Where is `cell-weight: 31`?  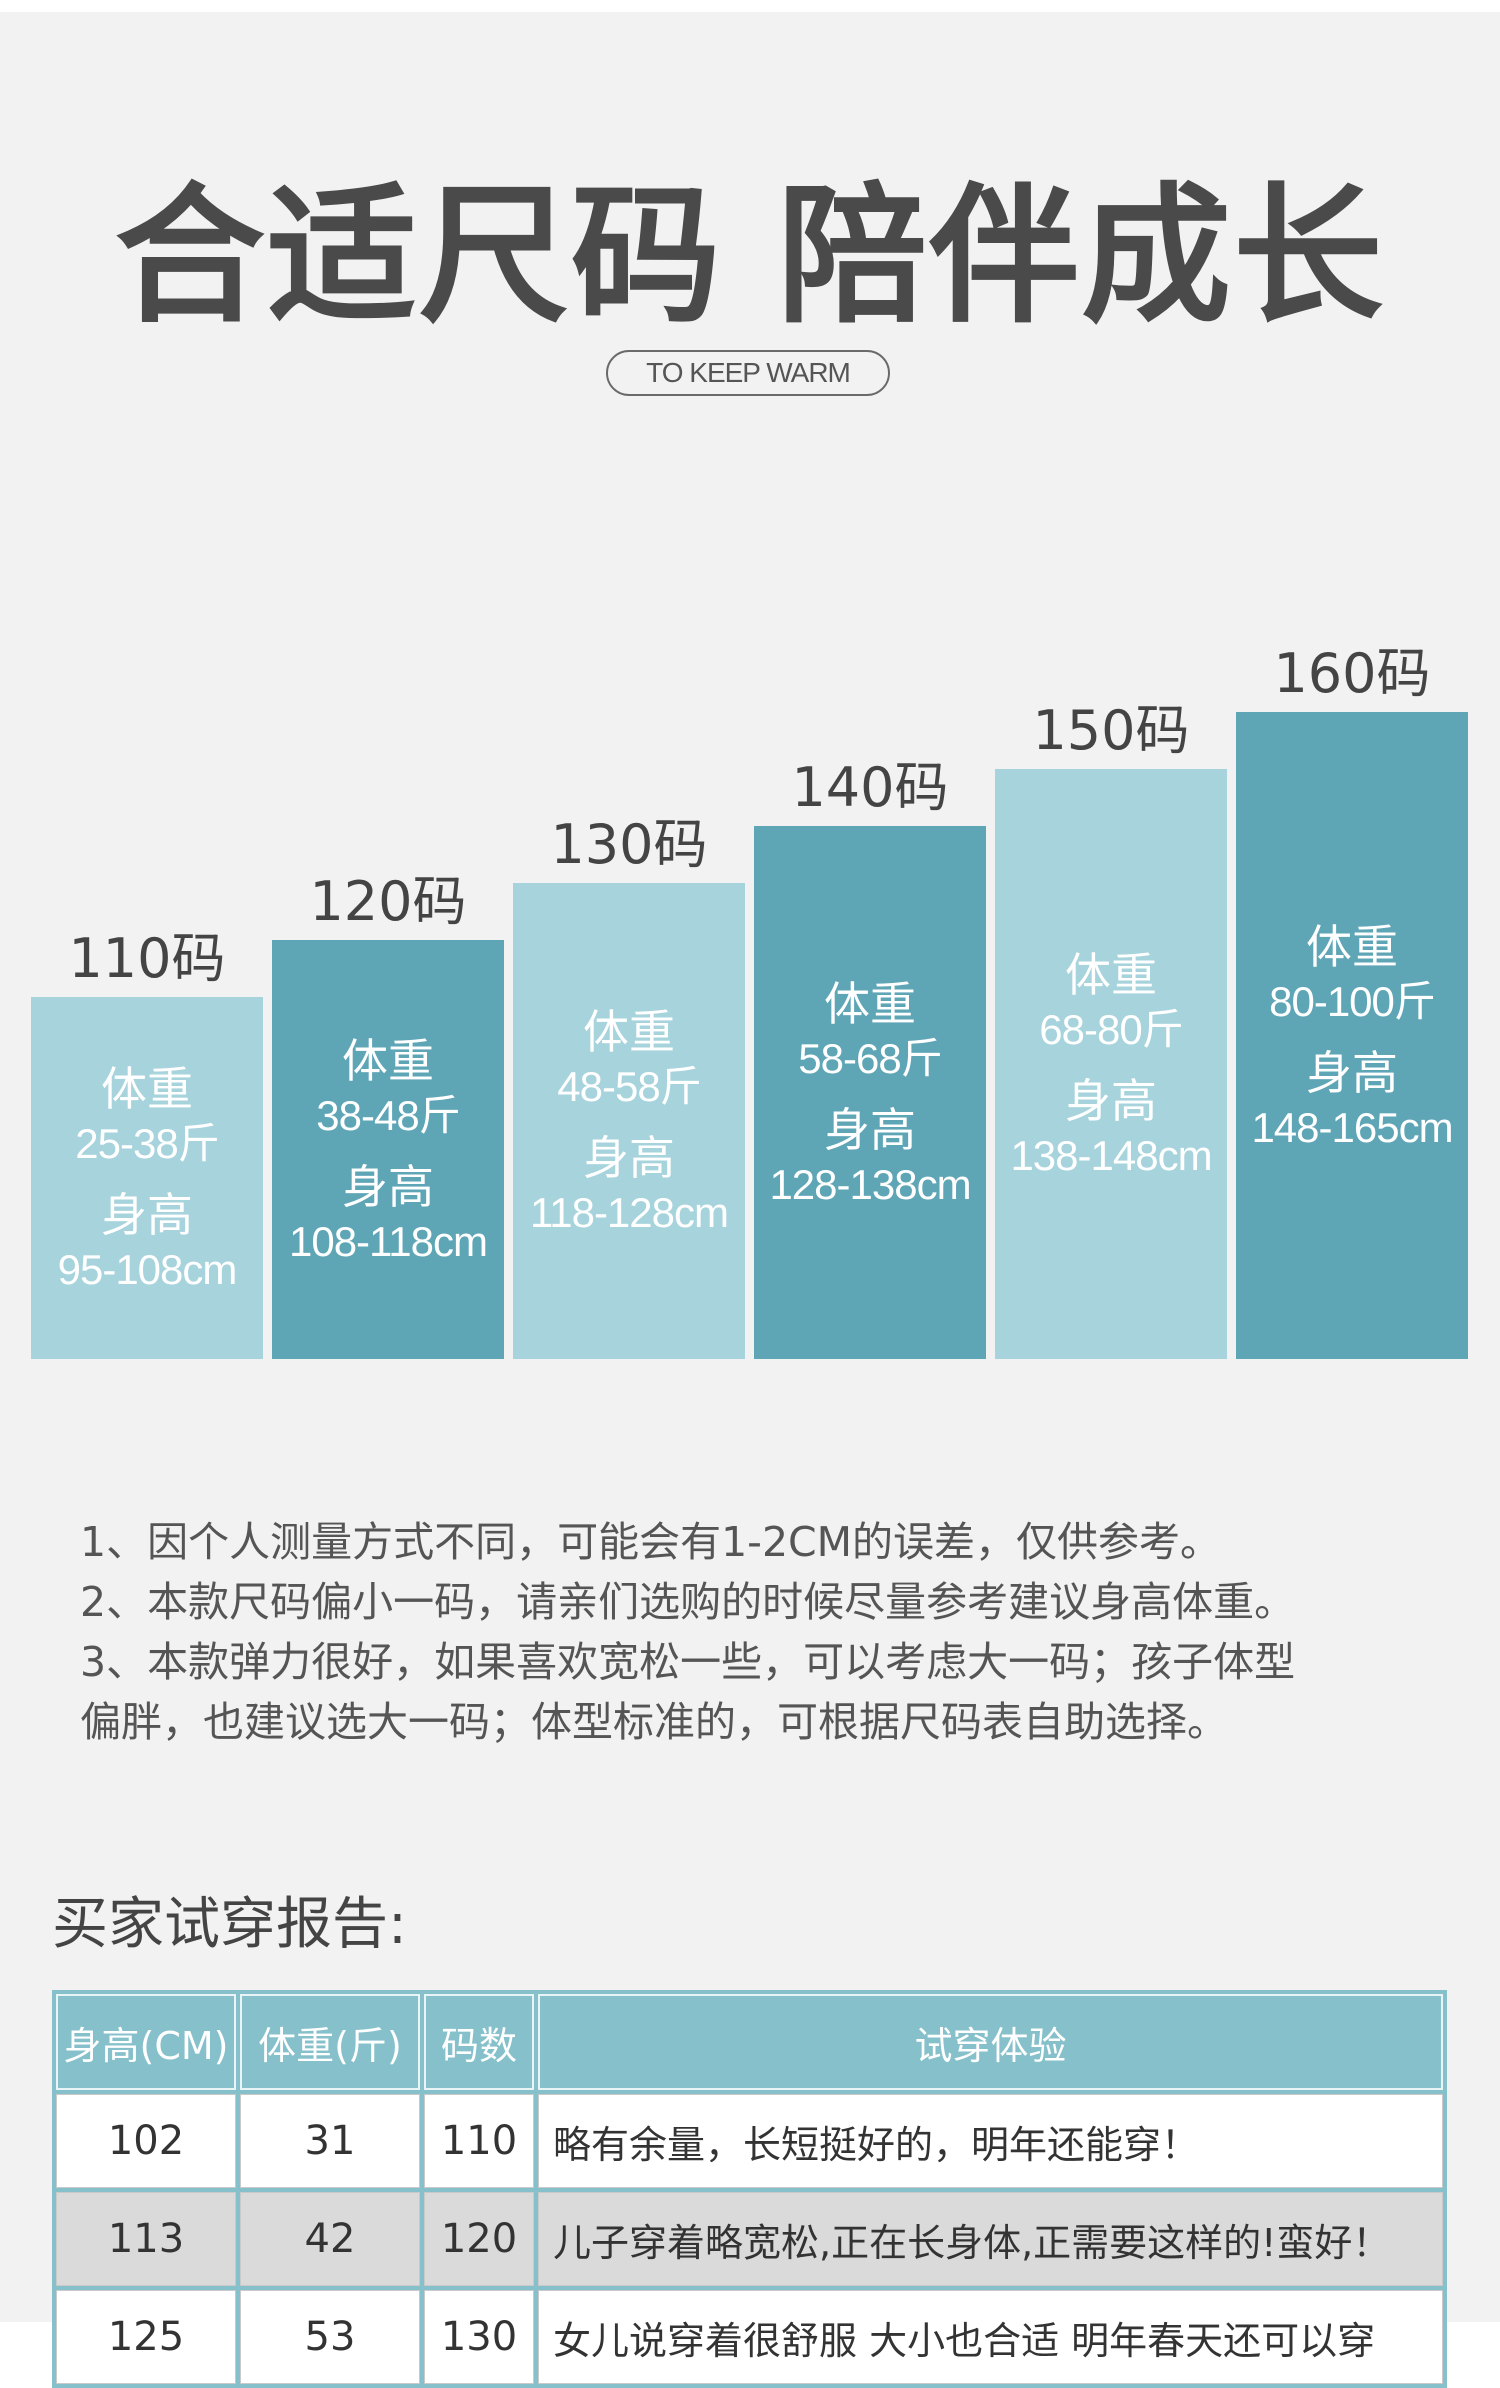 cell-weight: 31 is located at coordinates (330, 2141).